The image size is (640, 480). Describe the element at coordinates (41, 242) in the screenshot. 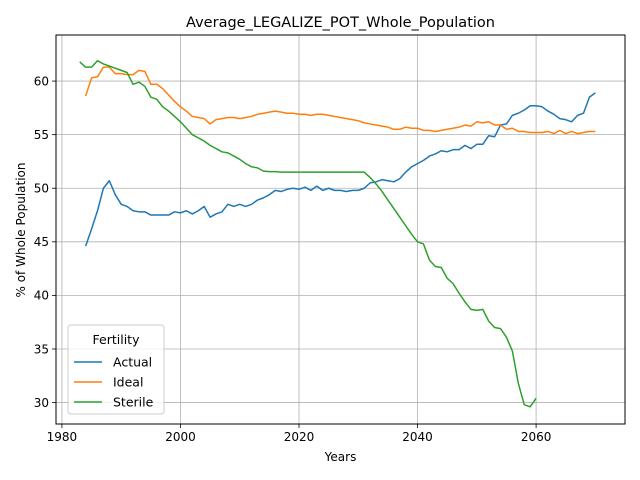

I see `y-tick-label: 45` at that location.